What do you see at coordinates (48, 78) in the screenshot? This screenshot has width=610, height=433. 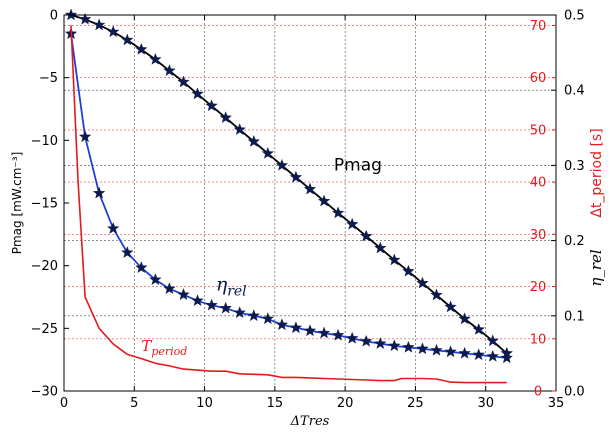 I see `y-left-tick-label: −5` at bounding box center [48, 78].